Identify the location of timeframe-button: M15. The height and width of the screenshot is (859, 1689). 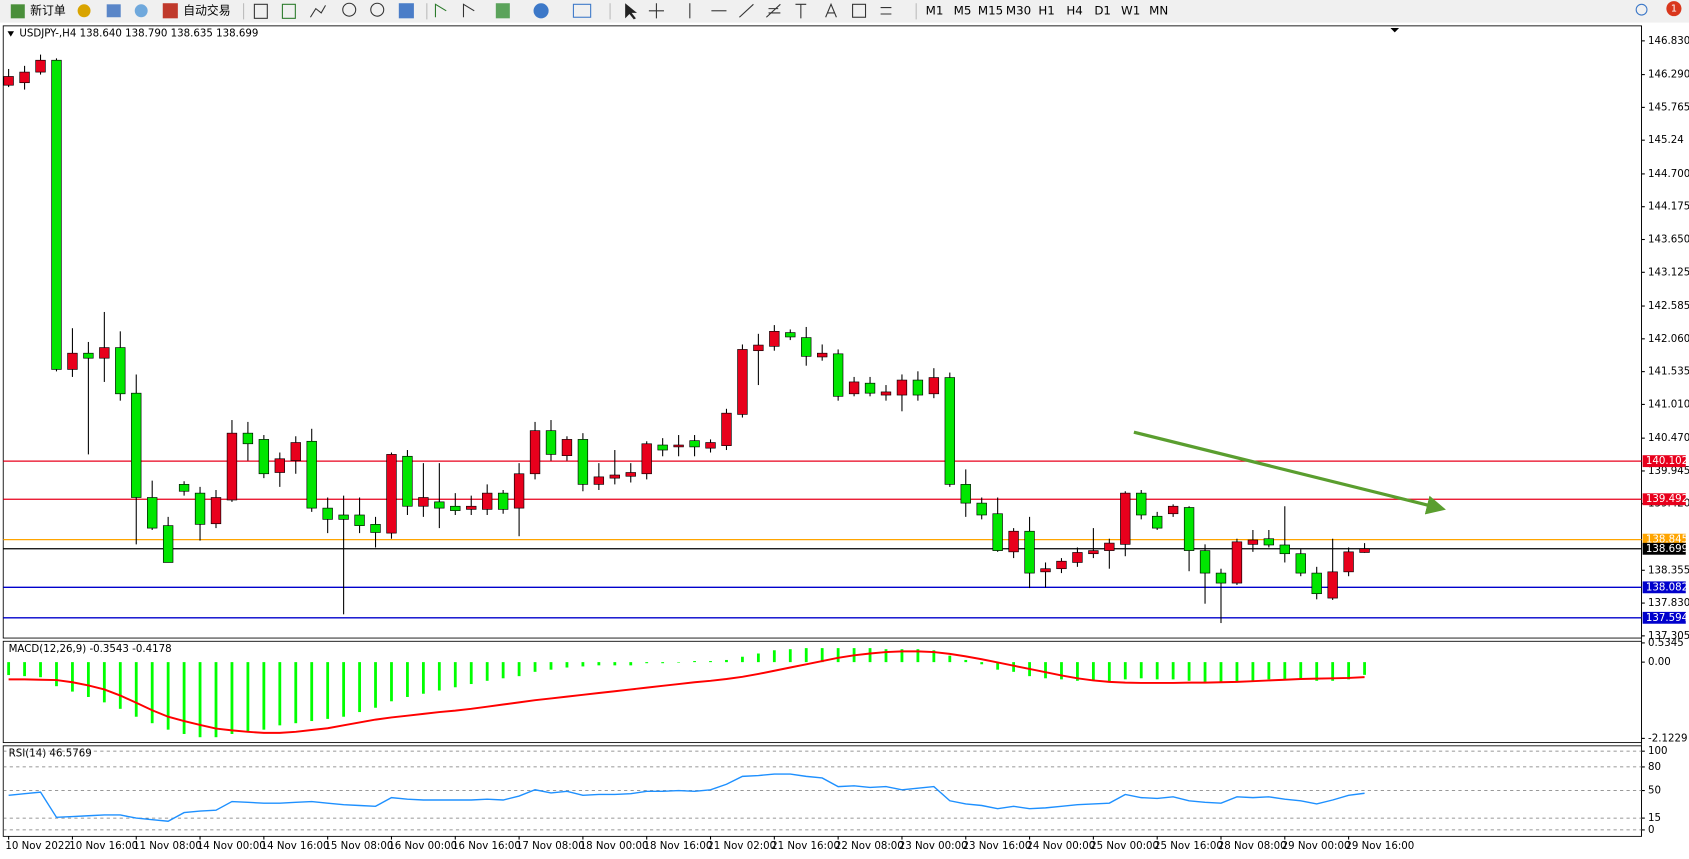
(990, 10).